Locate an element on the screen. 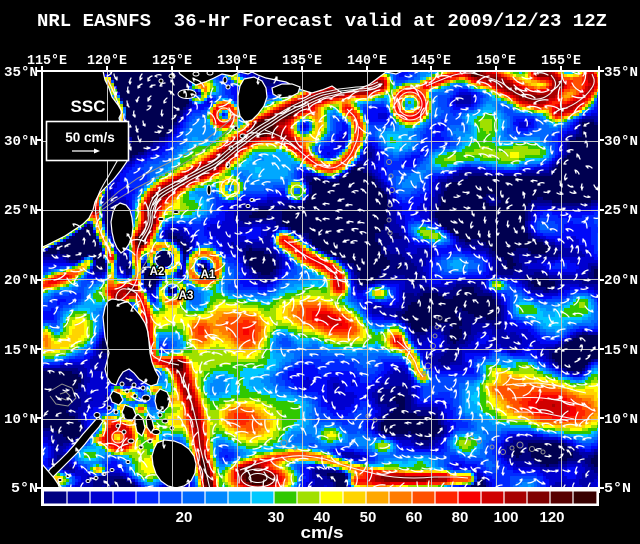 Image resolution: width=640 pixels, height=544 pixels. svg-text: 125°E is located at coordinates (172, 61).